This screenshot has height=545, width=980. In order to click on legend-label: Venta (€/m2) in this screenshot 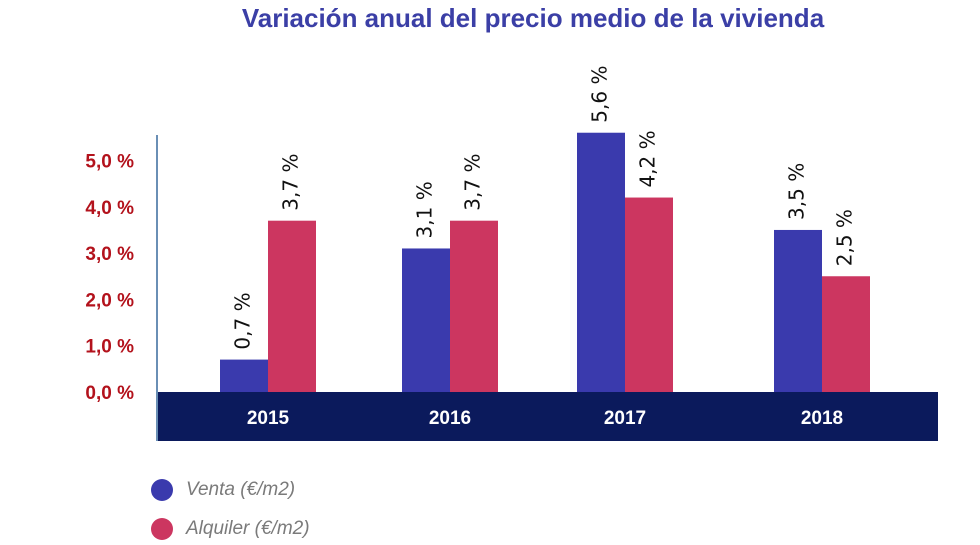, I will do `click(240, 489)`.